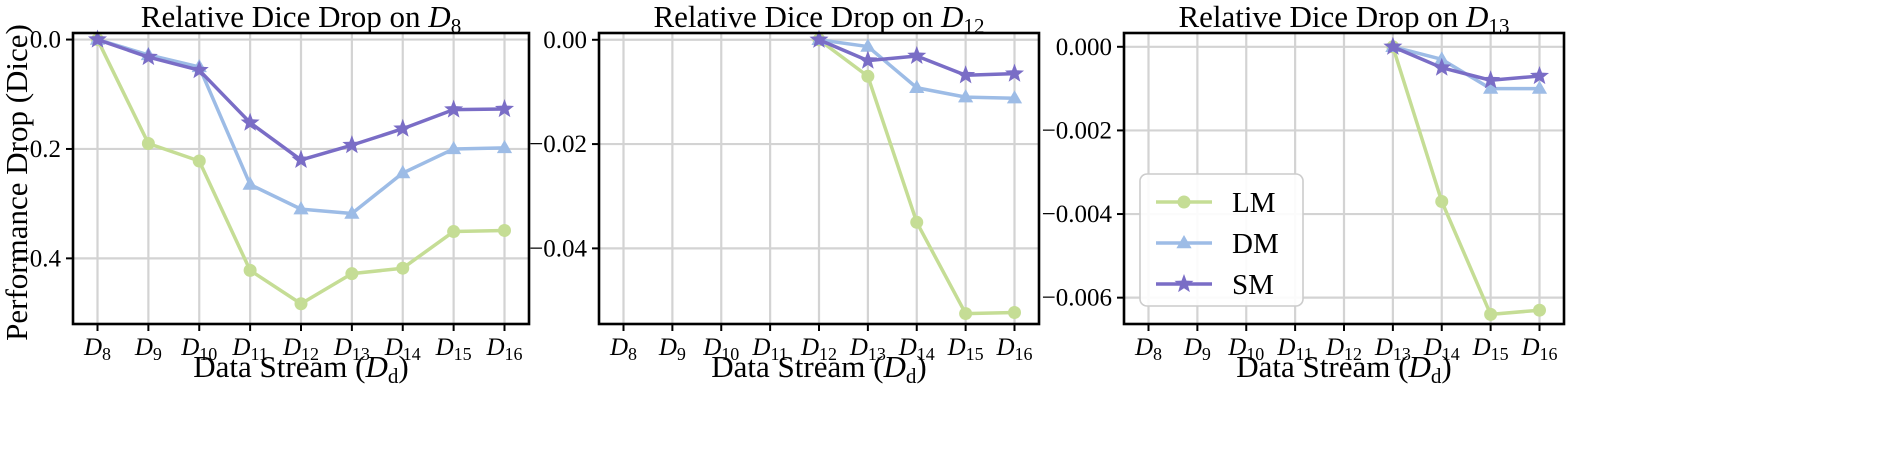 The image size is (1898, 467). Describe the element at coordinates (1077, 130) in the screenshot. I see `y-tick-label: −0.002` at that location.